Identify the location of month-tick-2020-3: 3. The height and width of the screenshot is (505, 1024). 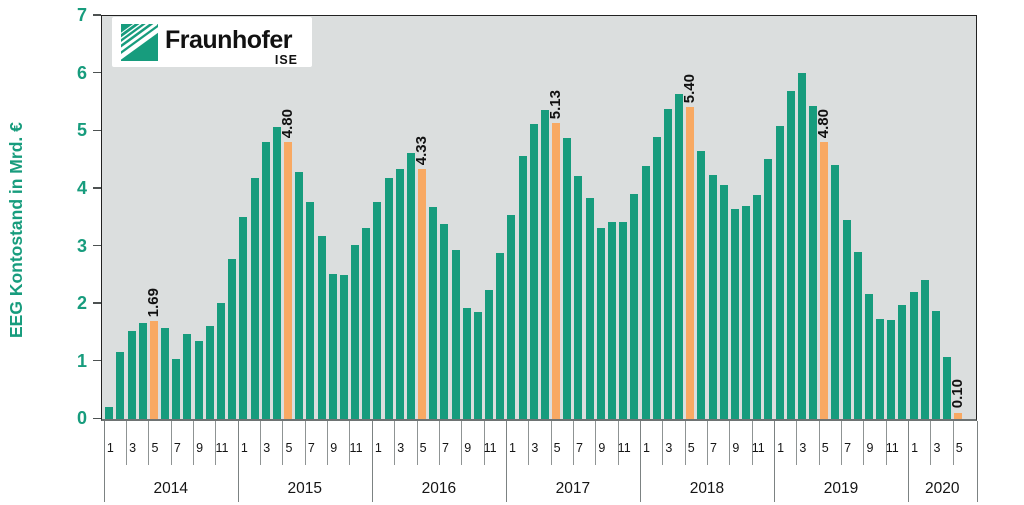
(937, 448).